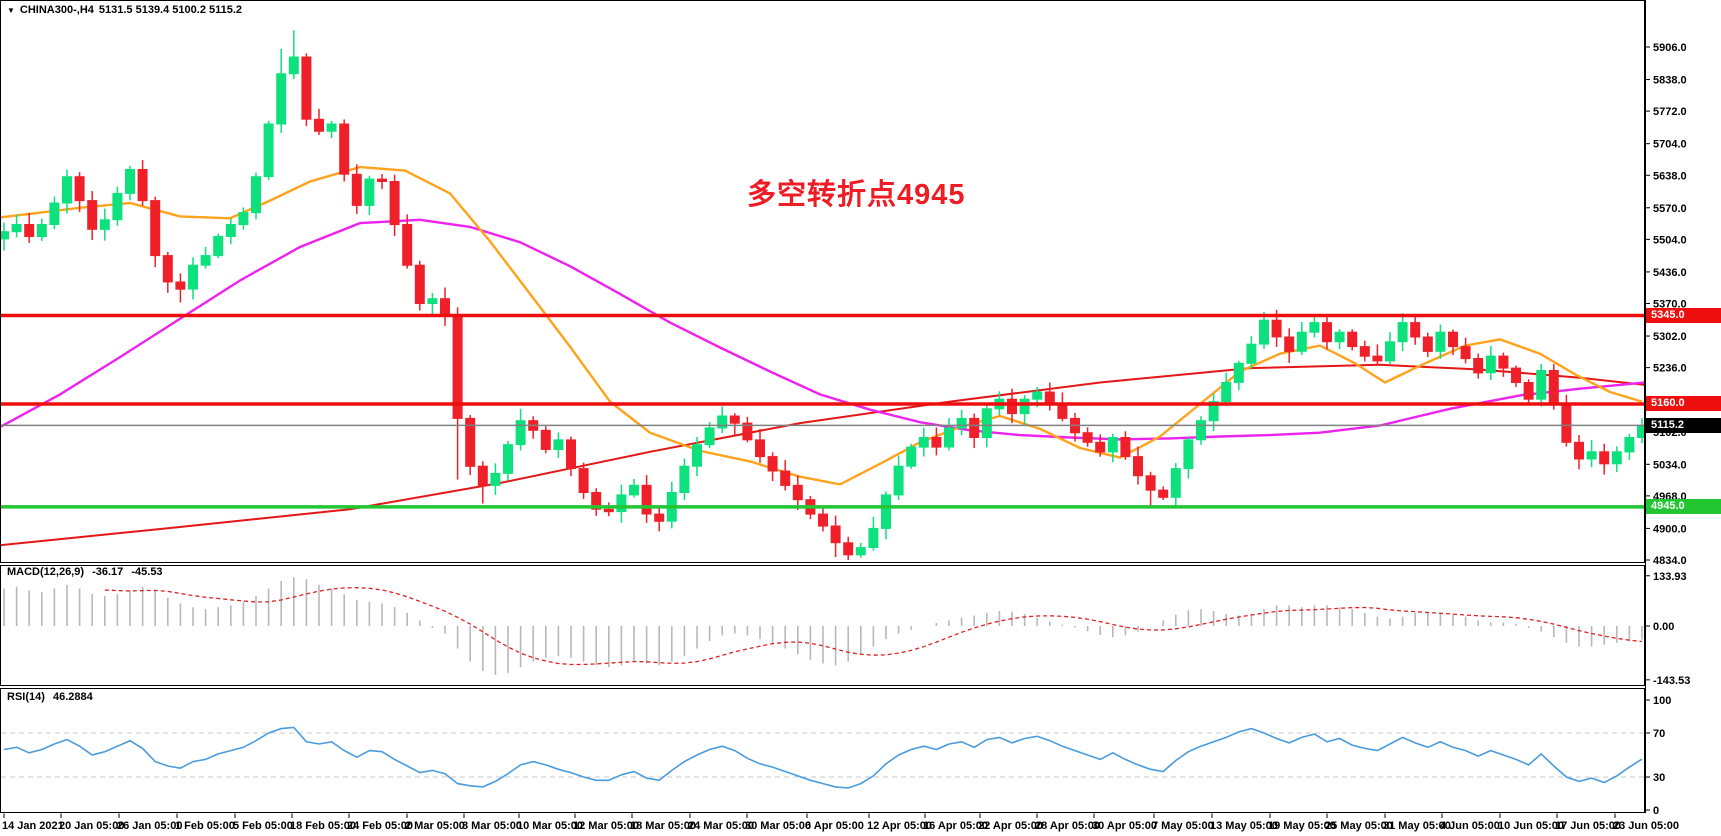  What do you see at coordinates (1670, 577) in the screenshot?
I see `macd-tick-label: 133.93` at bounding box center [1670, 577].